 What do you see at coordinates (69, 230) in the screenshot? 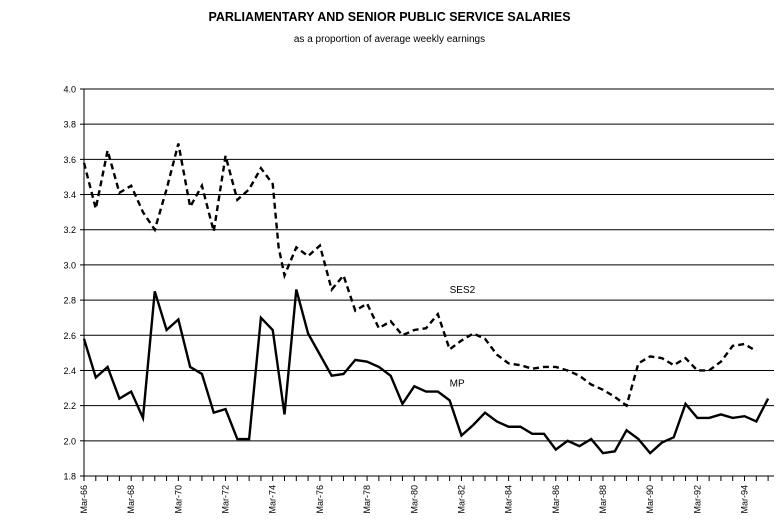
I see `y-tick-label: 3.2` at bounding box center [69, 230].